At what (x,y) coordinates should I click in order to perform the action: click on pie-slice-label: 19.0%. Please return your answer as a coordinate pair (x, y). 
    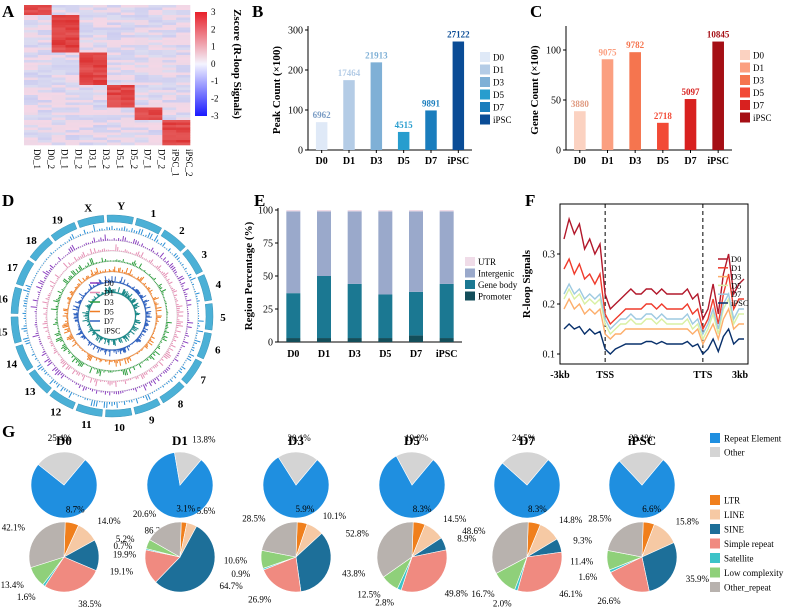
    Looking at the image, I should click on (417, 438).